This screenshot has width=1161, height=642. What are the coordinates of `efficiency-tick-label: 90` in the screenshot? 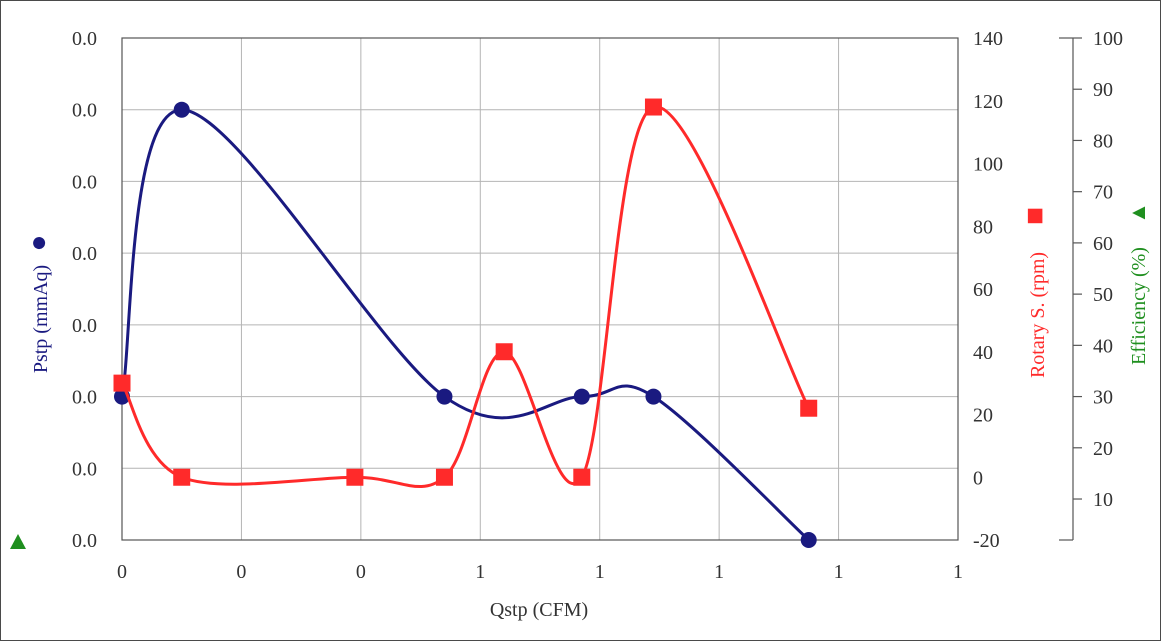 It's located at (1103, 90).